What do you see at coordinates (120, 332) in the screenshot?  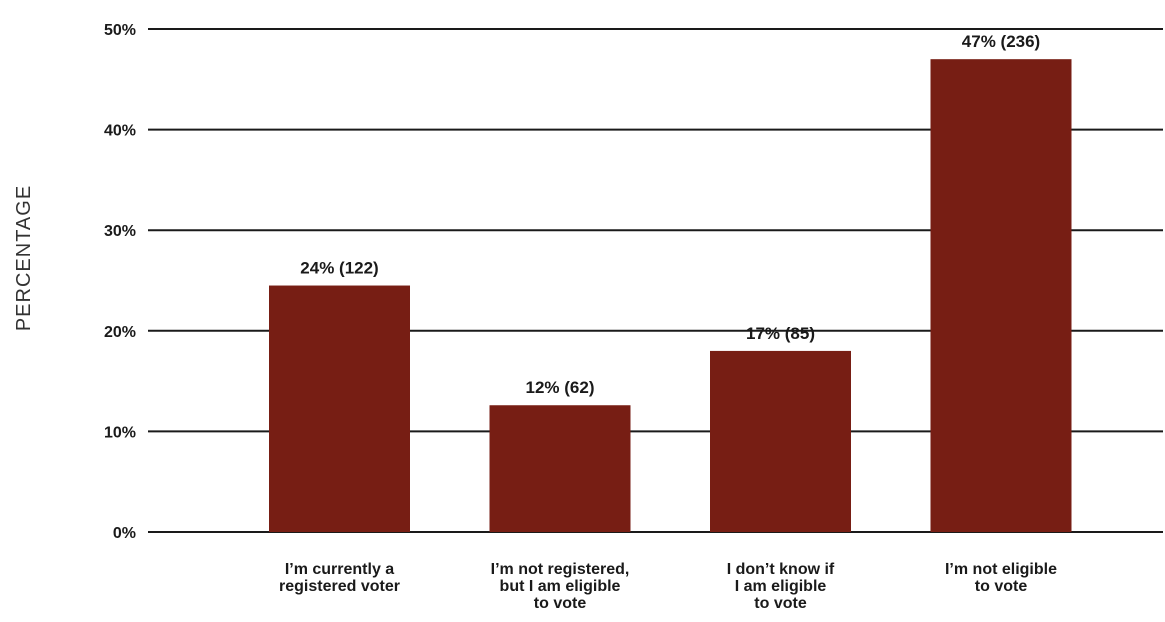 I see `y-tick-label: 20%` at bounding box center [120, 332].